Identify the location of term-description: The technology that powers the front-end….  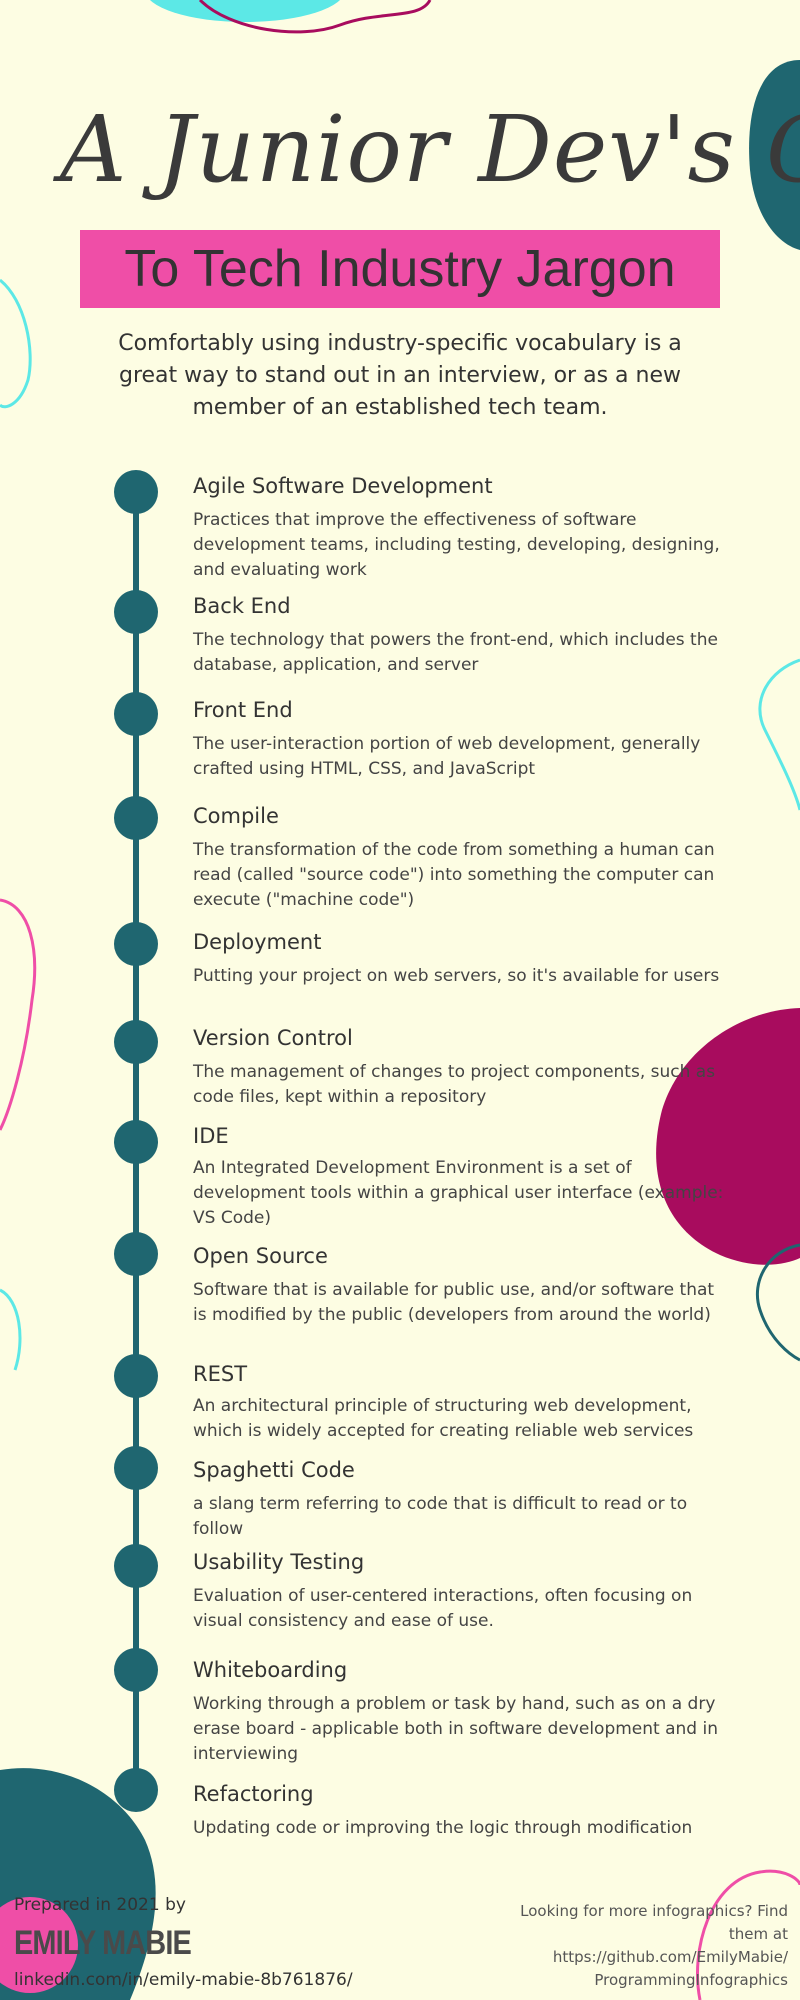
(455, 652).